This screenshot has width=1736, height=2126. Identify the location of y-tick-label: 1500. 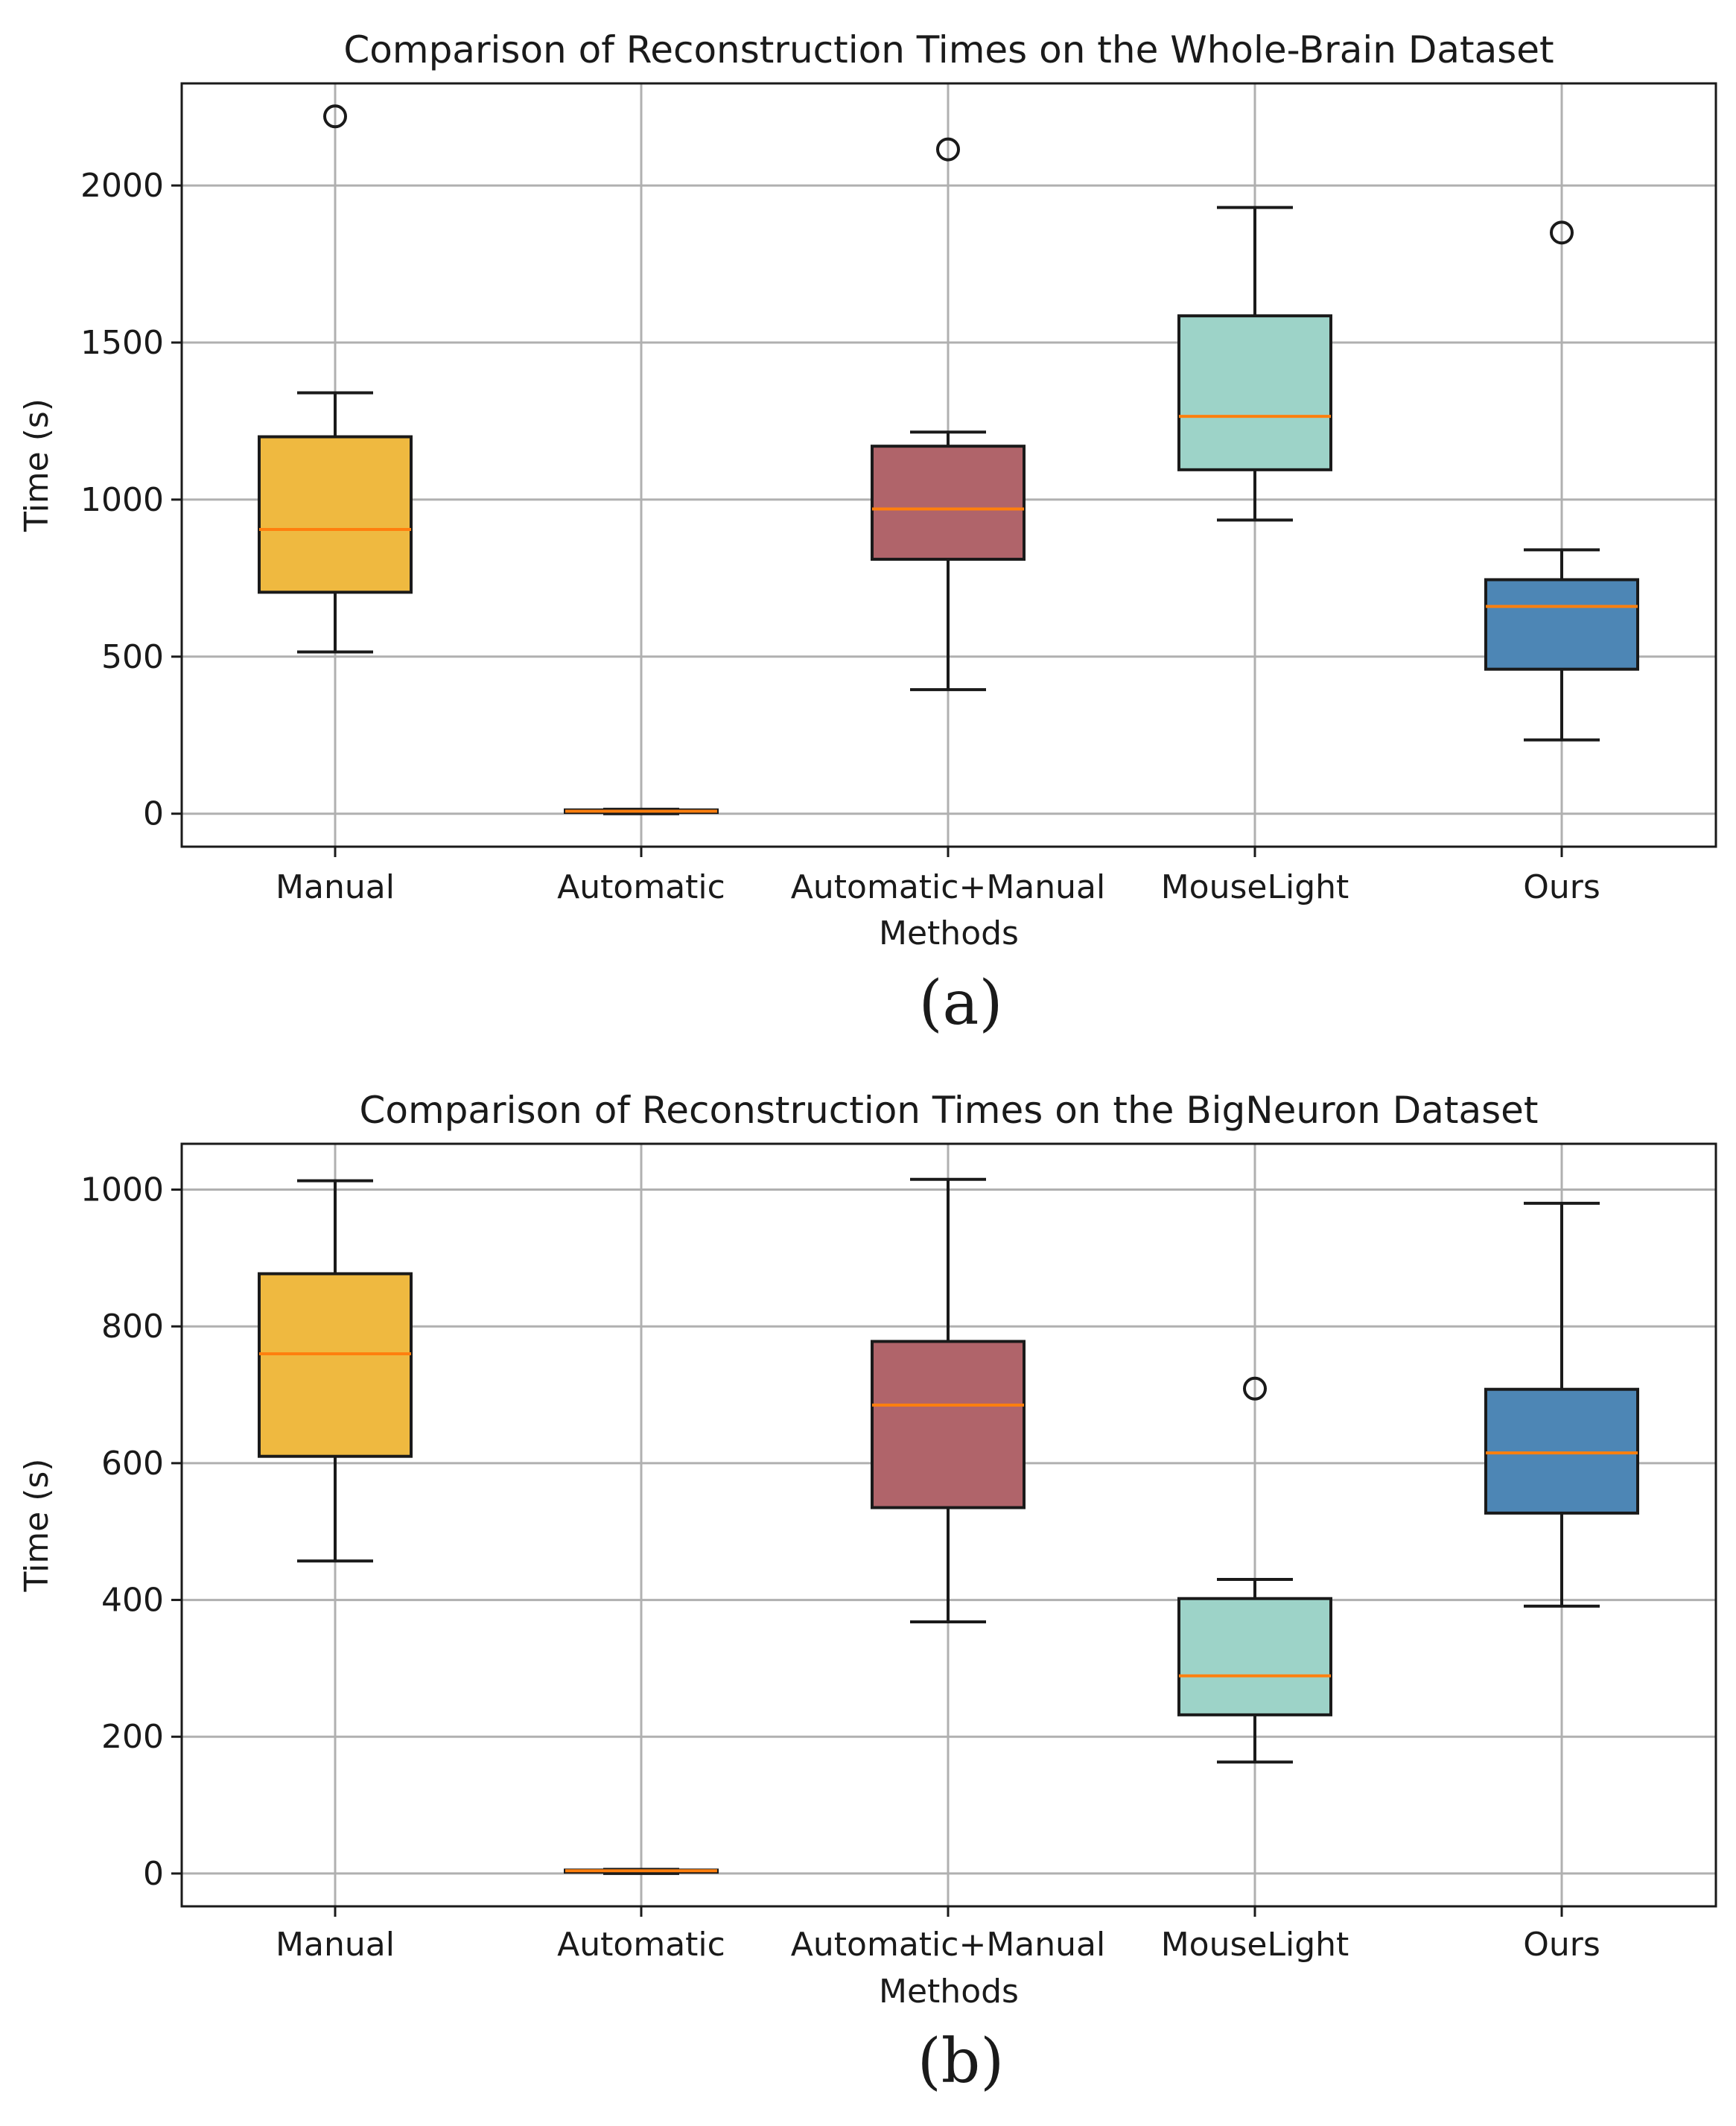
(122, 343).